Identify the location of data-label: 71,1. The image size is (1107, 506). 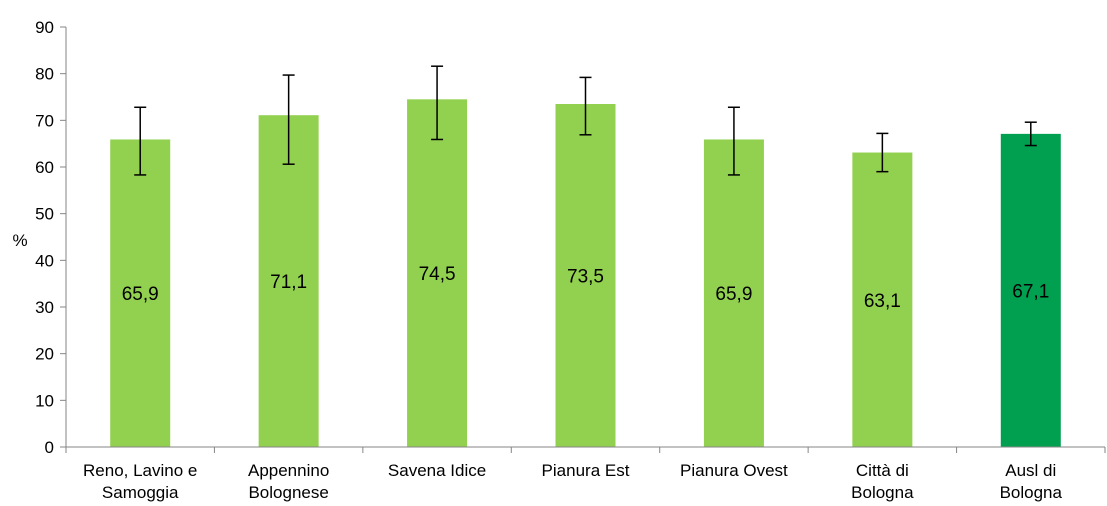
(288, 282).